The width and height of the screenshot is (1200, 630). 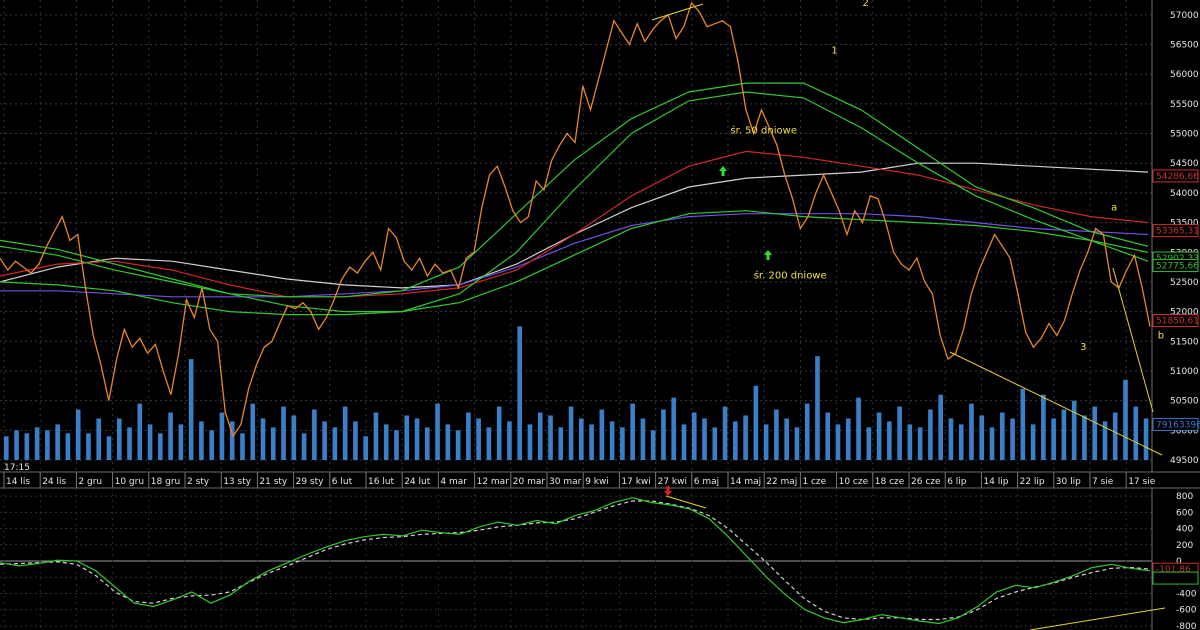 What do you see at coordinates (1114, 208) in the screenshot?
I see `annotation-label: a` at bounding box center [1114, 208].